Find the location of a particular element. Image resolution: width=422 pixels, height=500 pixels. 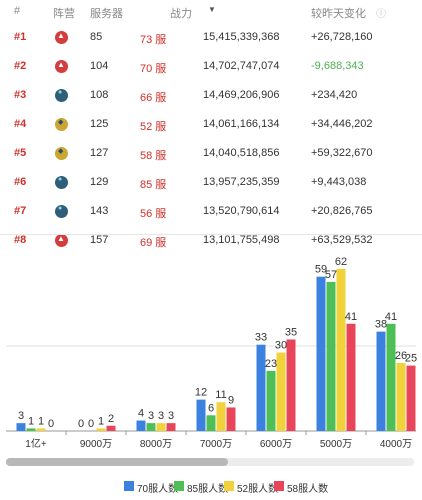

header-change: 较昨天变化 is located at coordinates (338, 14).